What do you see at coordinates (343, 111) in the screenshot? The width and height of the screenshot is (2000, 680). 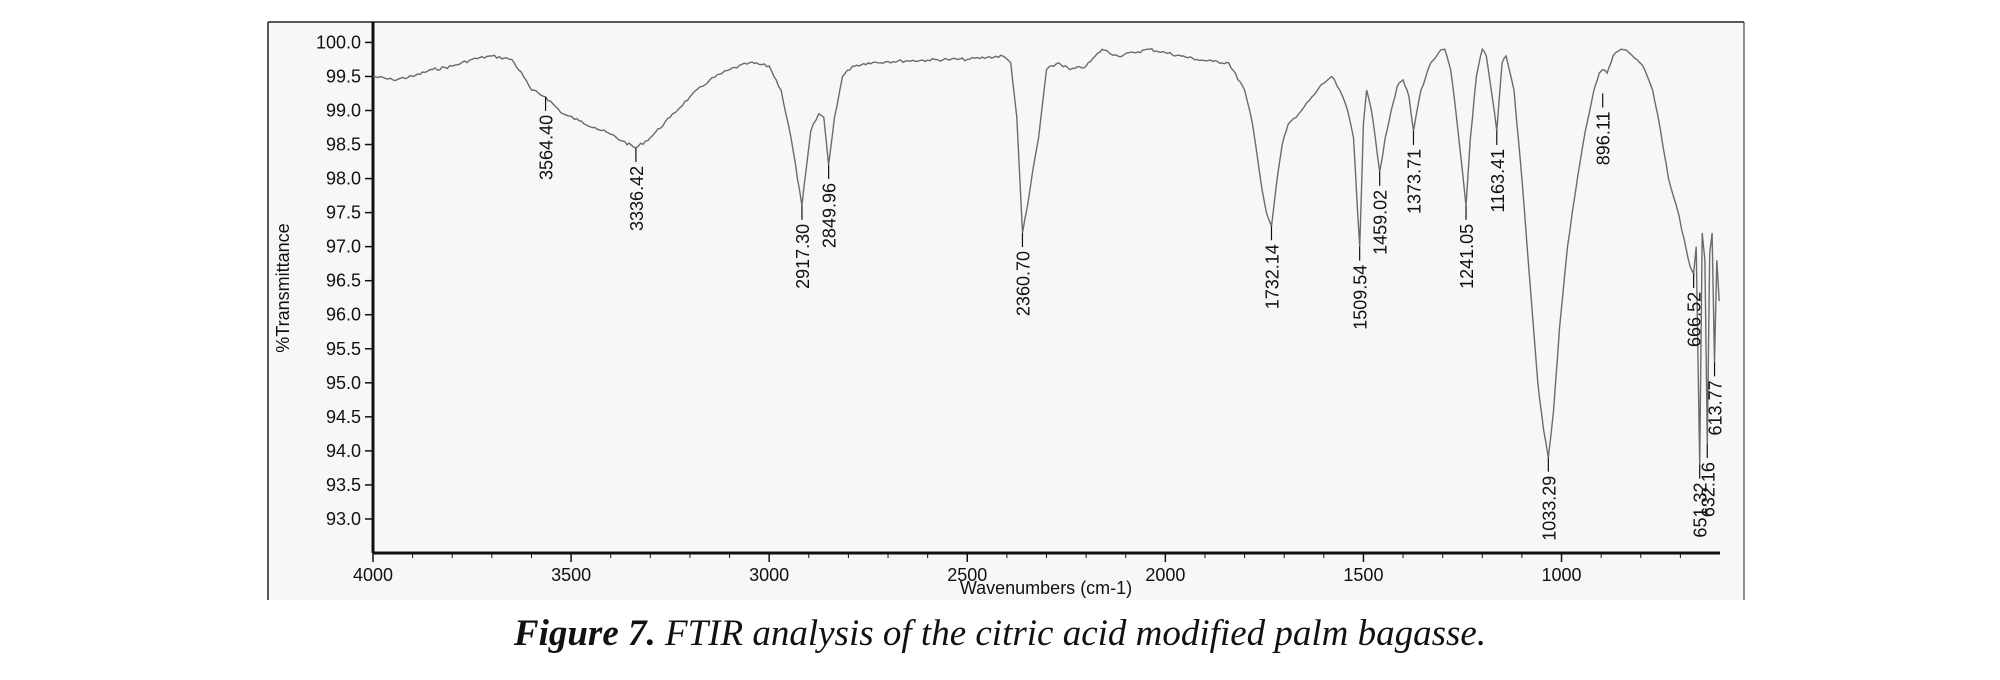 I see `y-tick-label: 99.0` at bounding box center [343, 111].